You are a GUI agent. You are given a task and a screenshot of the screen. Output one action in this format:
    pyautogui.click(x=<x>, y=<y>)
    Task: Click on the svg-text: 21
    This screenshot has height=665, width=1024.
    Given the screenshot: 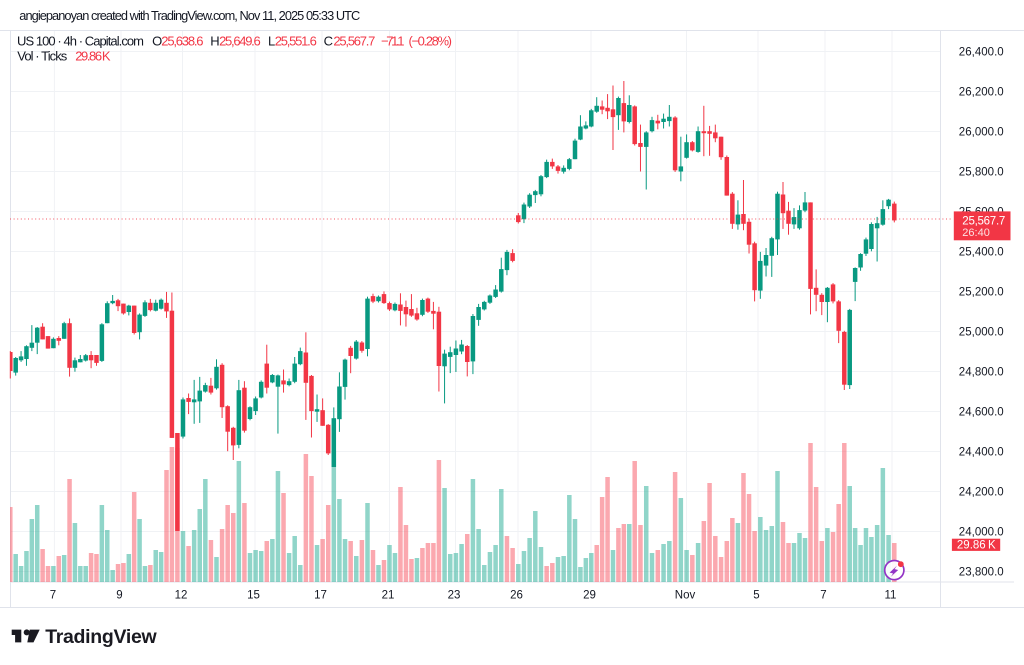 What is the action you would take?
    pyautogui.click(x=388, y=596)
    